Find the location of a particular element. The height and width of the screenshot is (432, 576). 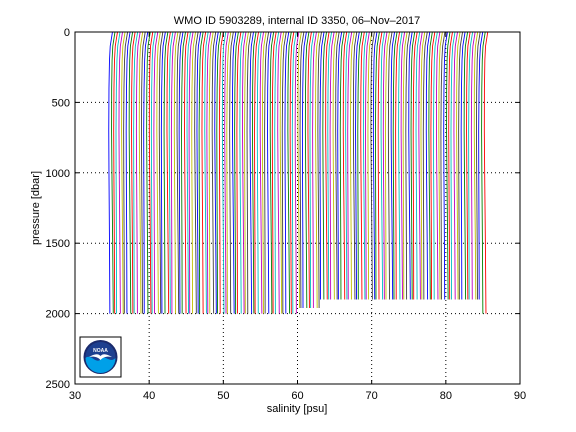

x-tick-label: 30 is located at coordinates (75, 396).